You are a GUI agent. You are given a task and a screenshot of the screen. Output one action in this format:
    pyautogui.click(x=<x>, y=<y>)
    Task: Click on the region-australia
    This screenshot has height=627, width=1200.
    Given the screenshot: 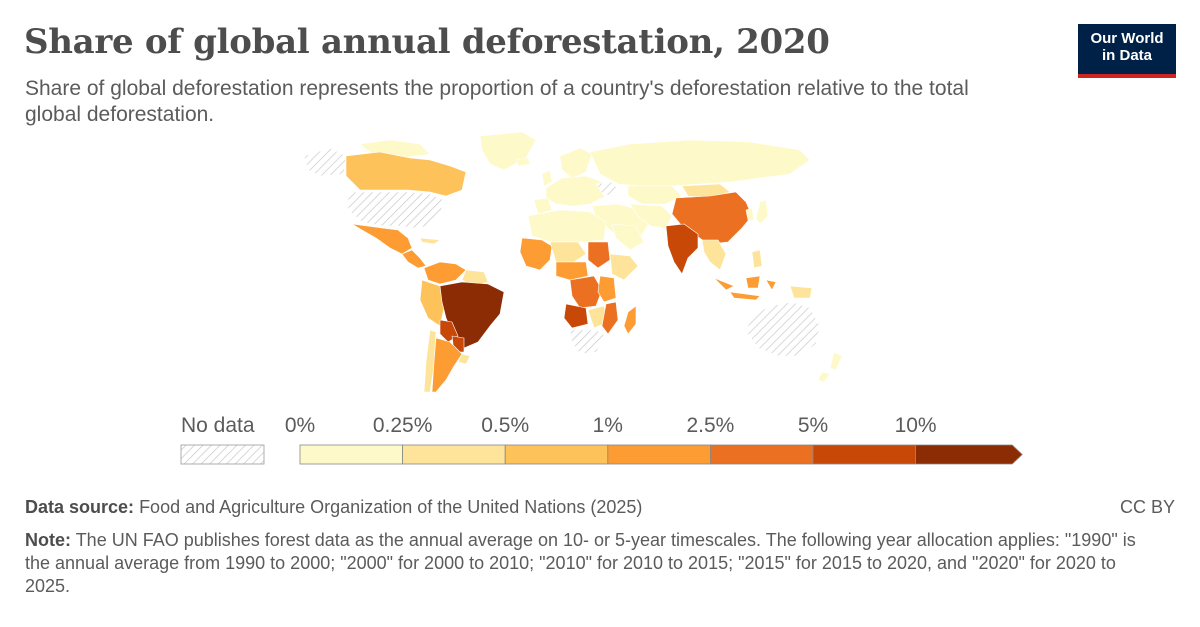 What is the action you would take?
    pyautogui.click(x=784, y=329)
    